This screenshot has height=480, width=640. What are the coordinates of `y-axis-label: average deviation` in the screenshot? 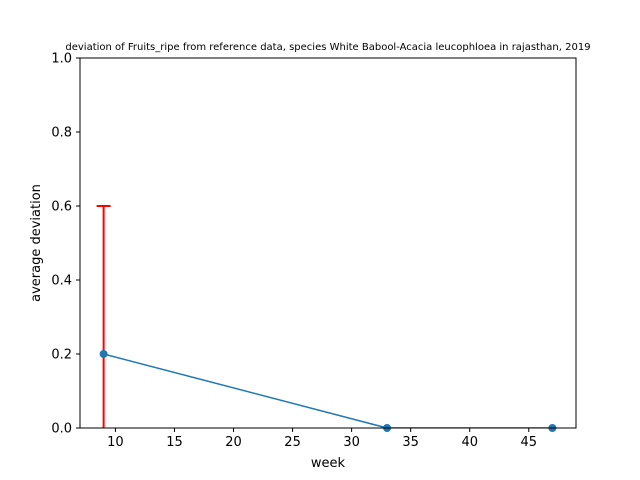 It's located at (36, 243).